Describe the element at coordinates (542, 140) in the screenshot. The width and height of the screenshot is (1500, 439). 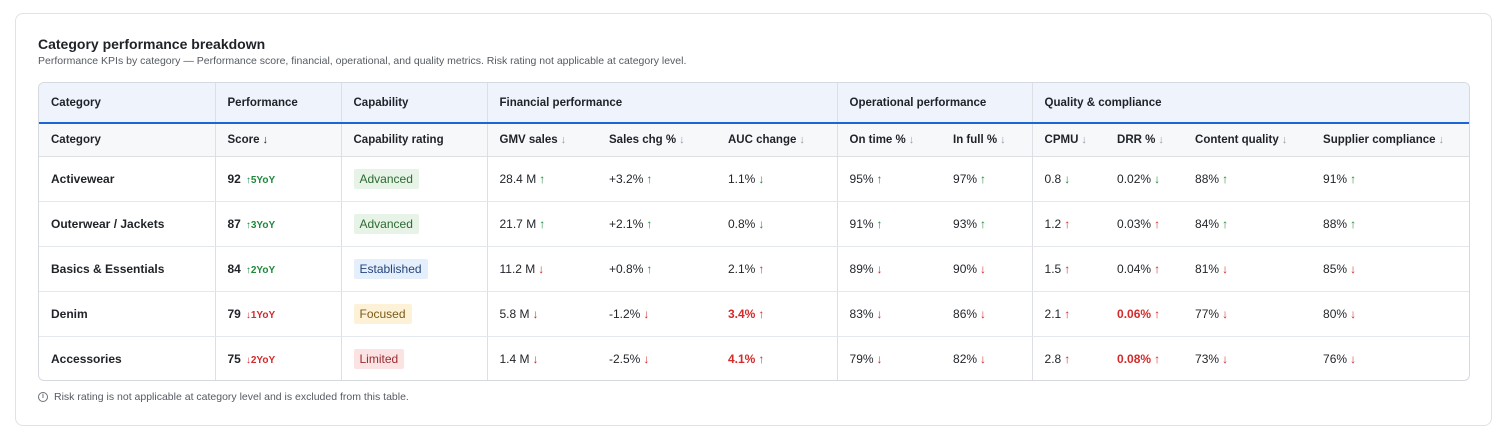
I see `col-gmv-sales: GMV sales ↓` at that location.